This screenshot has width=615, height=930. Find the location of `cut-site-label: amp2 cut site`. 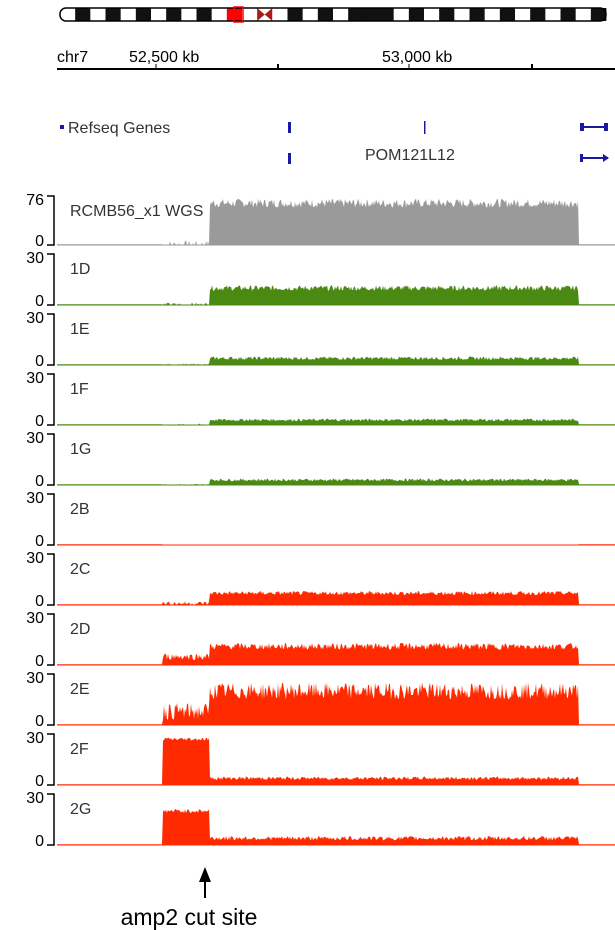

cut-site-label: amp2 cut site is located at coordinates (189, 917).